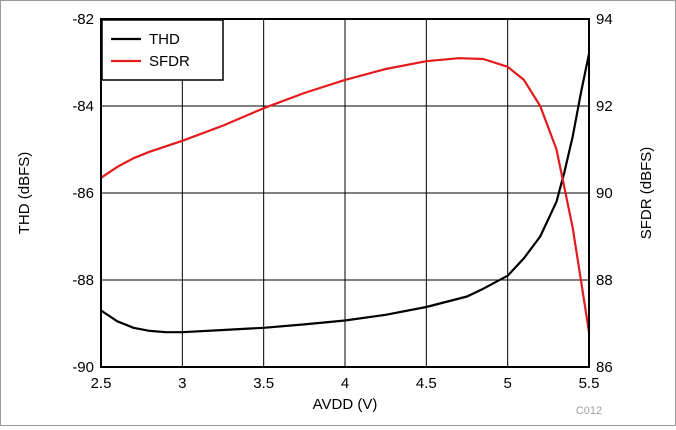 The height and width of the screenshot is (430, 676). I want to click on right-y-axis-label: SFDR (dBFS), so click(646, 193).